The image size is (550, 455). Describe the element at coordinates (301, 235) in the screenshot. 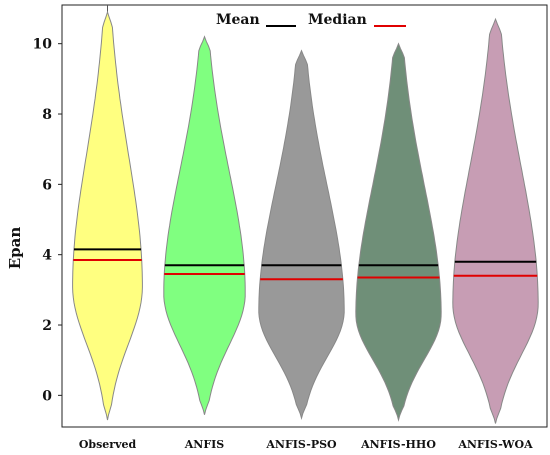

I see `violin-anfis-pso` at that location.